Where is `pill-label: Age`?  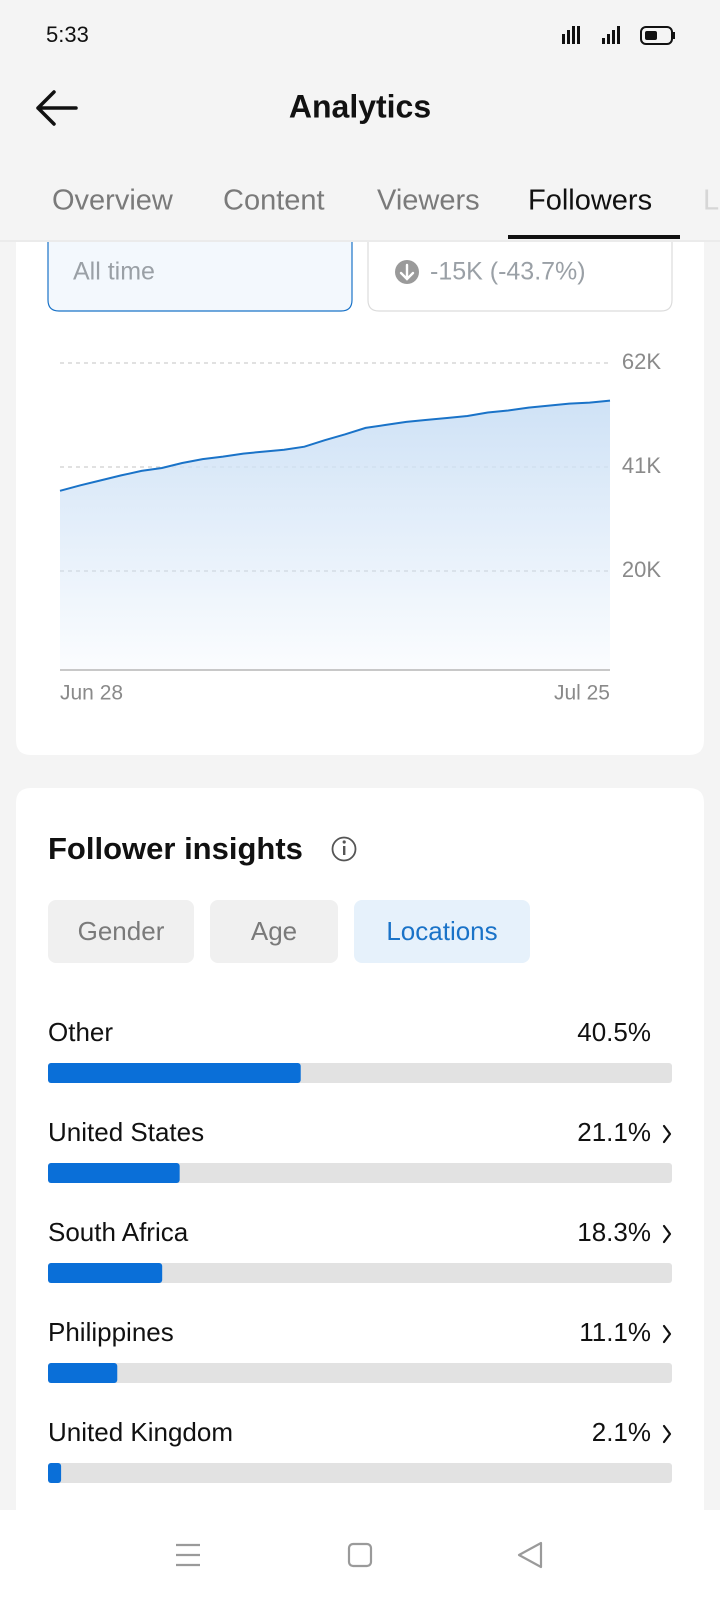
pill-label: Age is located at coordinates (274, 931).